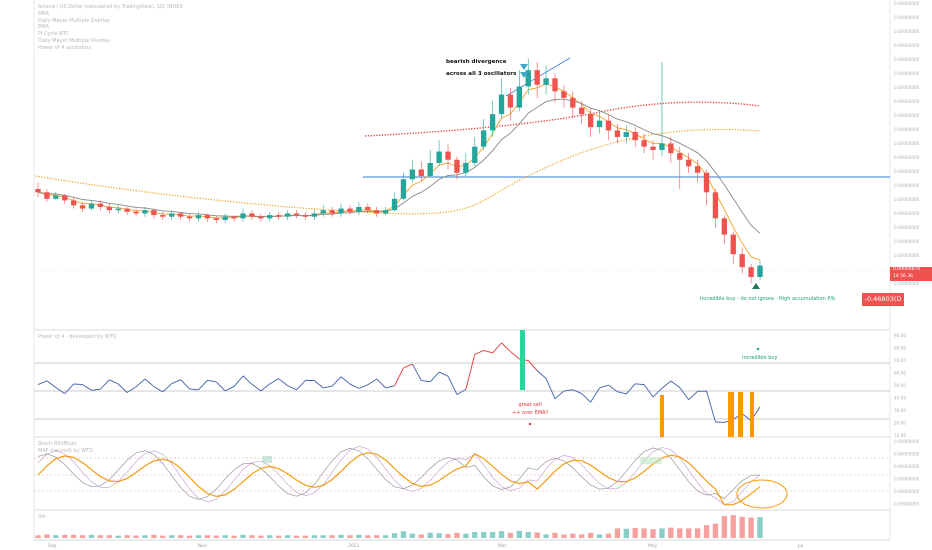  I want to click on legend-ema: EMA, so click(43, 13).